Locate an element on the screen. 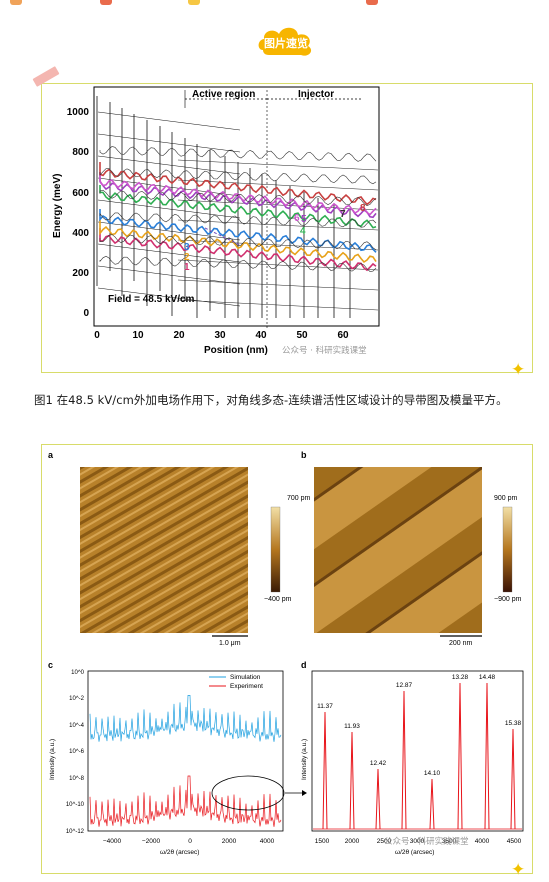 This screenshot has height=882, width=549. badge-label: 图片速览 is located at coordinates (286, 43).